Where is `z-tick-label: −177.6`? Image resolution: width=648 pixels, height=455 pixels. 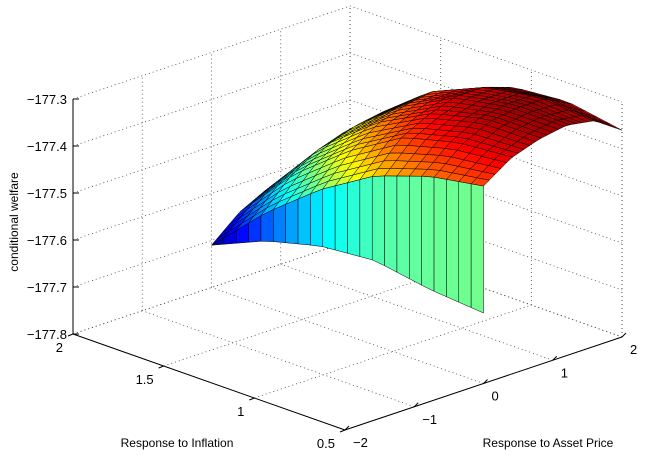
z-tick-label: −177.6 is located at coordinates (47, 240).